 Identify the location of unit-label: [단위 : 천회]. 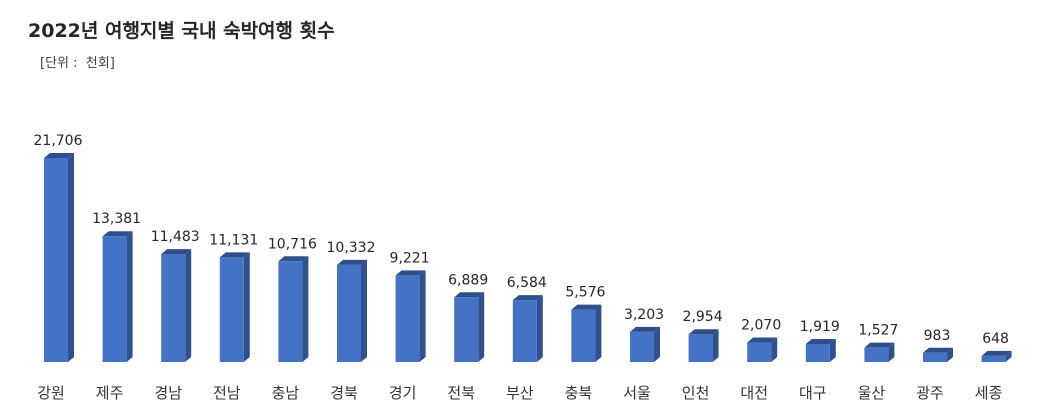
(77, 63).